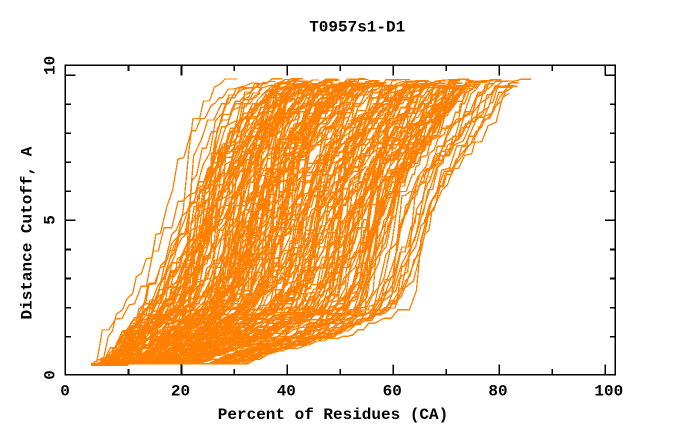 This screenshot has width=680, height=440. I want to click on svg-text: 60, so click(392, 391).